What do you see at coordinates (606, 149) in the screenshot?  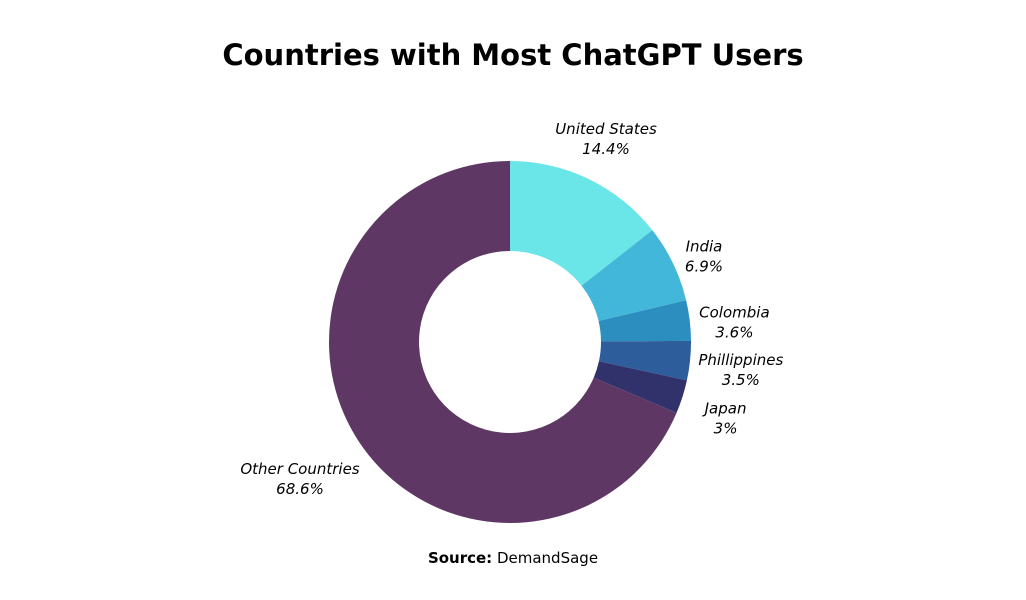 I see `slice-label-value: 14.4%` at bounding box center [606, 149].